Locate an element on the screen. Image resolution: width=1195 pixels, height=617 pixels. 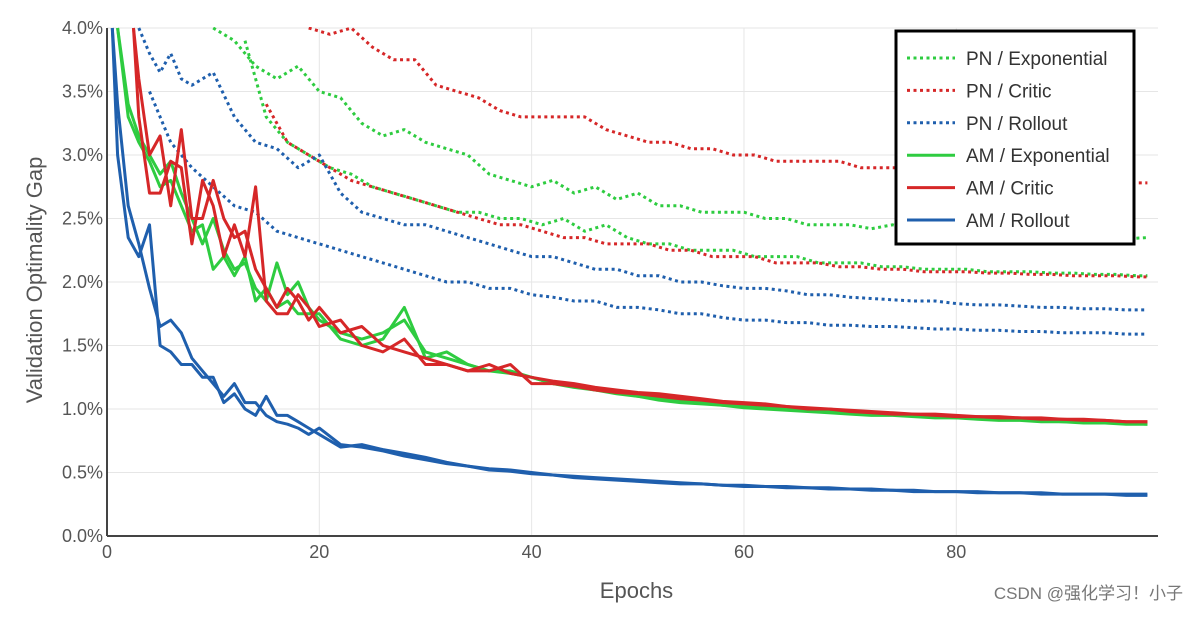
legend-box is located at coordinates (1015, 137).